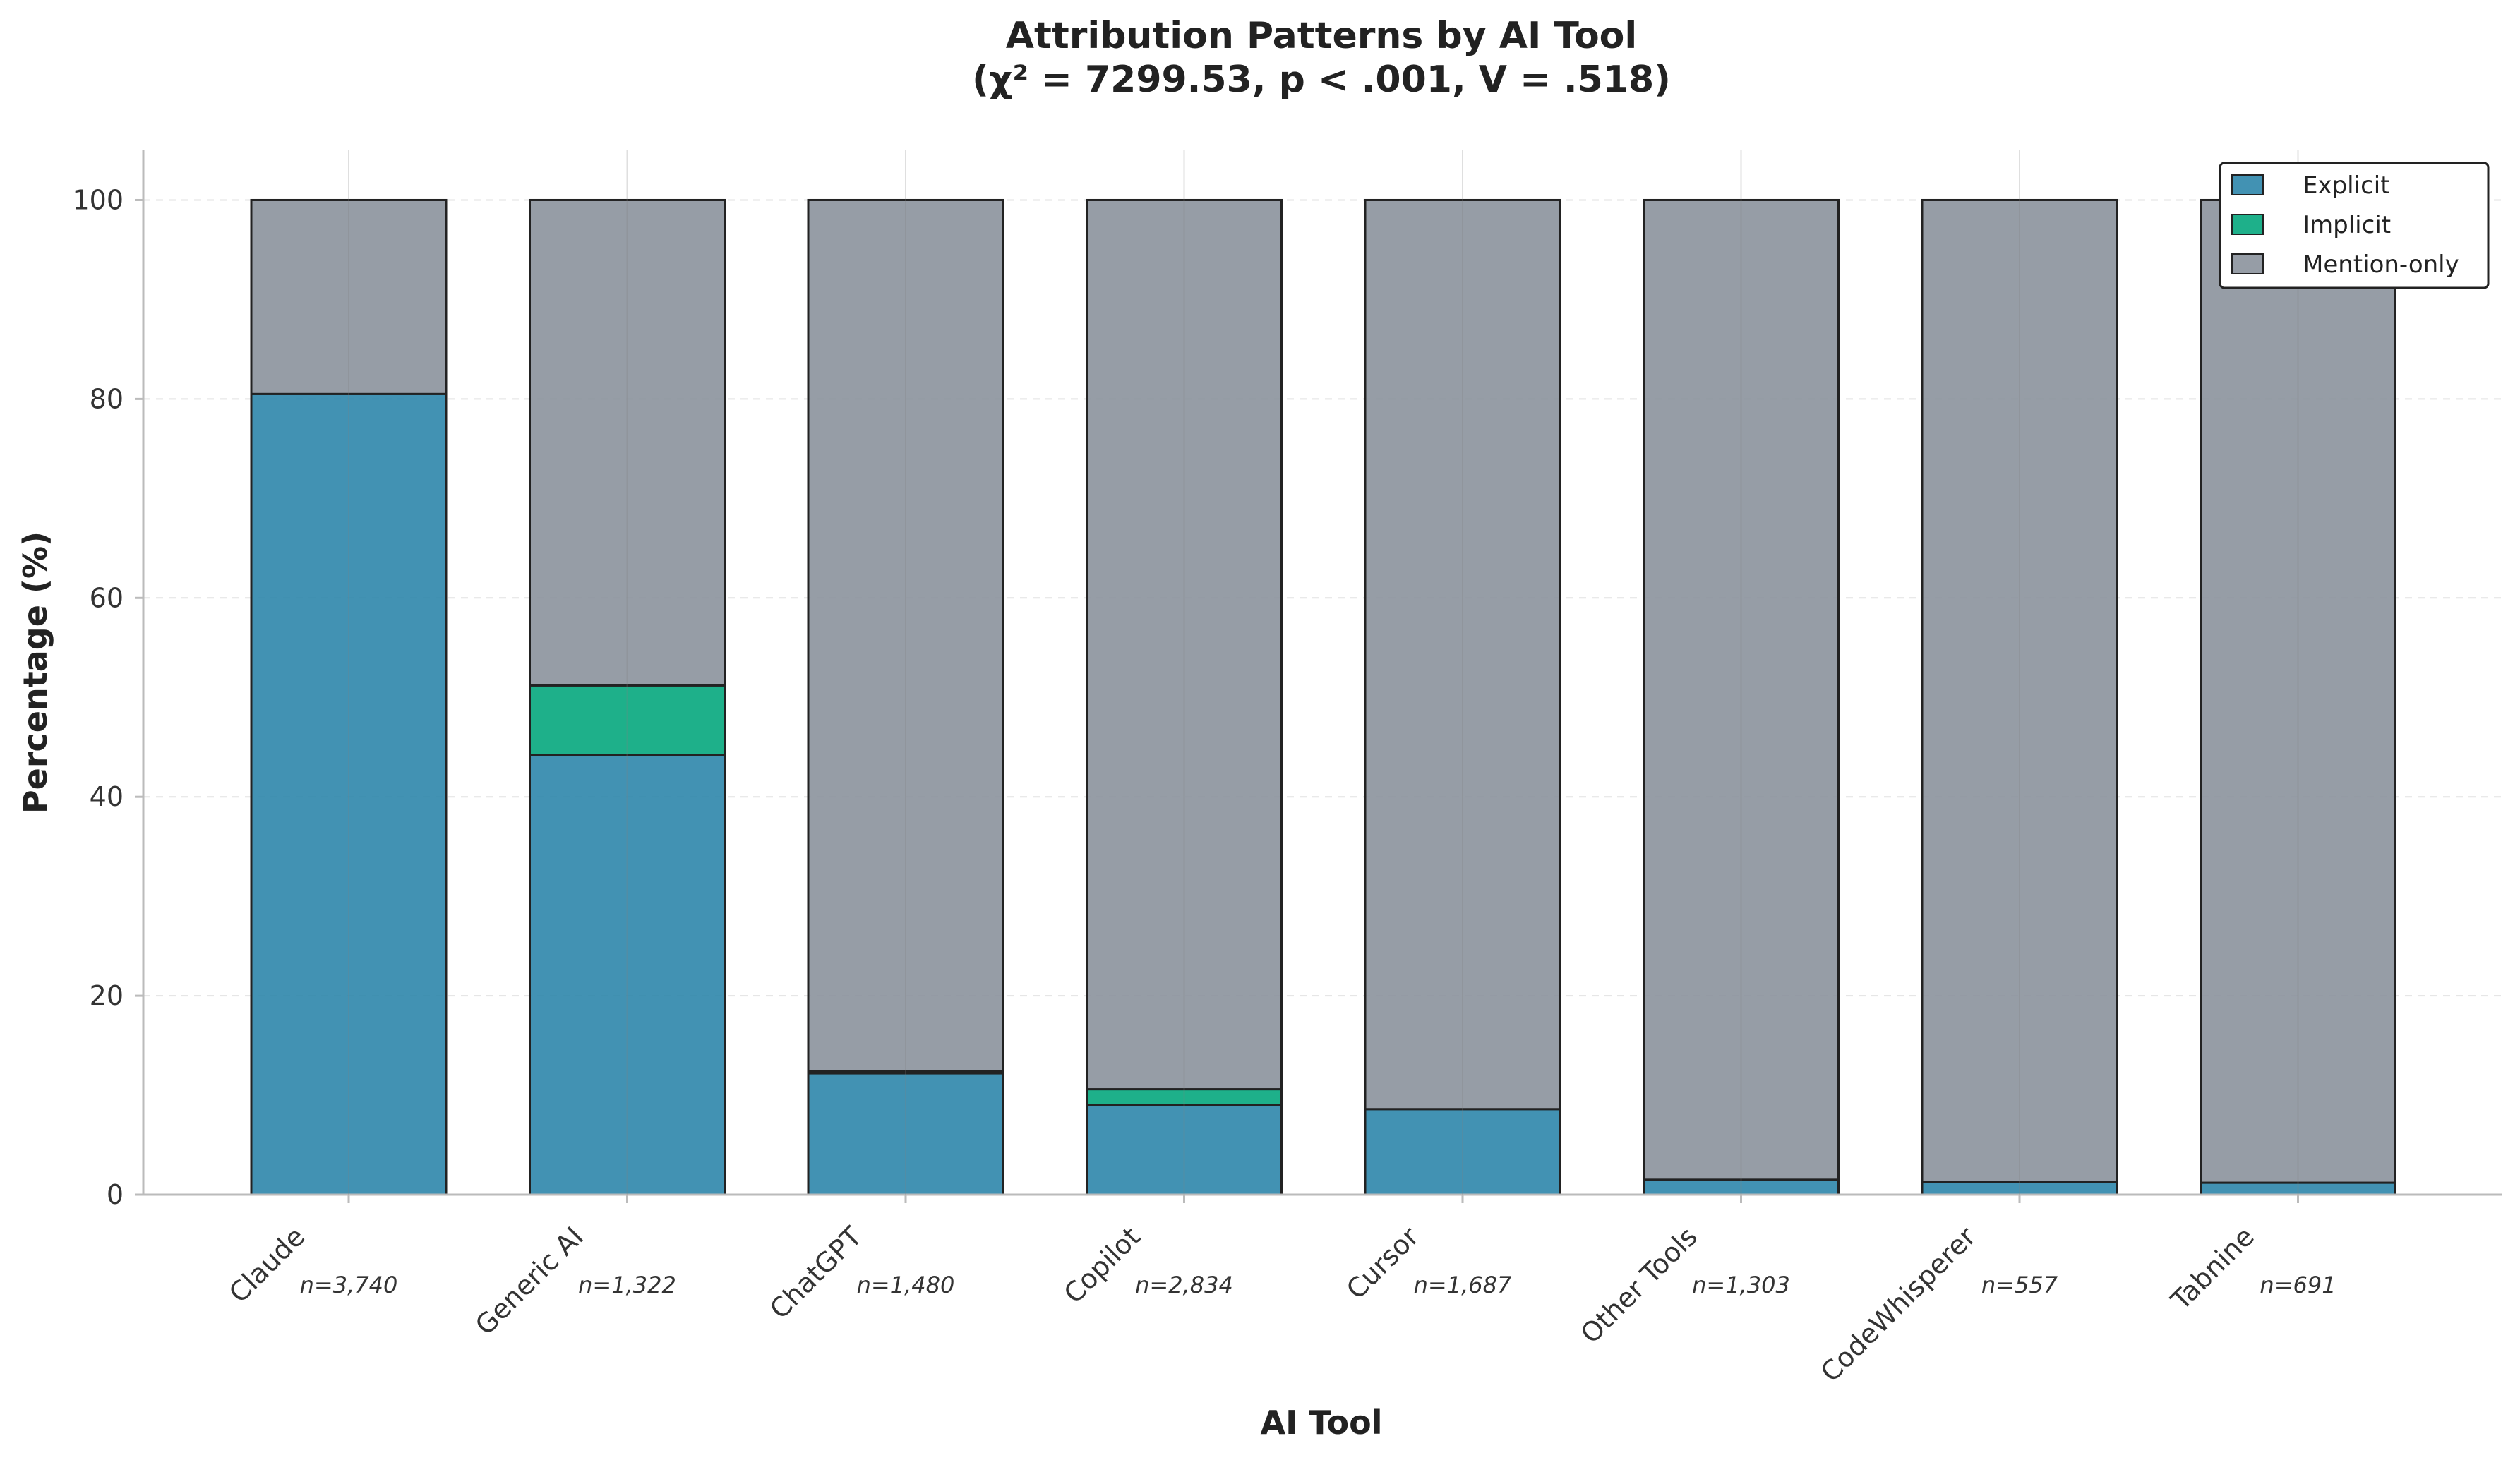 This screenshot has height=1460, width=2520. I want to click on x-tick-label-other-tools: Other Tools, so click(1639, 1285).